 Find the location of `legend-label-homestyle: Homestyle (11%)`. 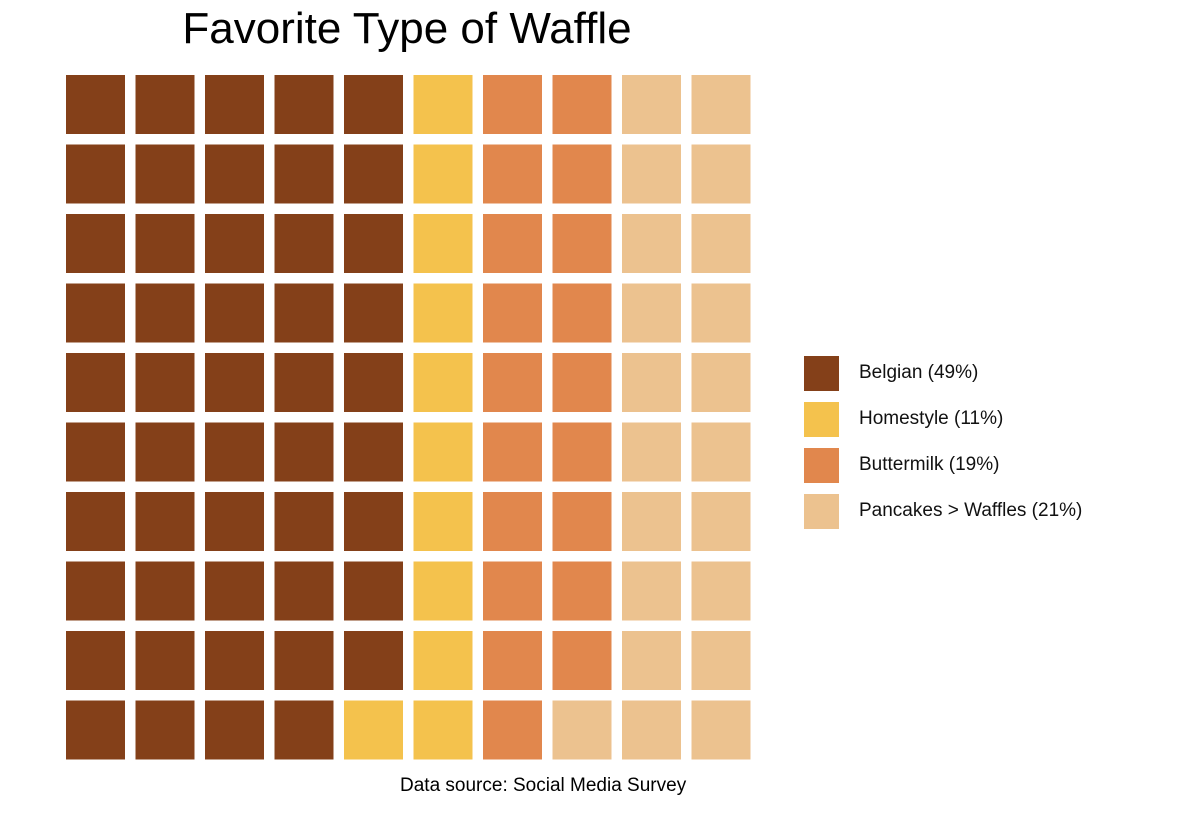

legend-label-homestyle: Homestyle (11%) is located at coordinates (931, 418).